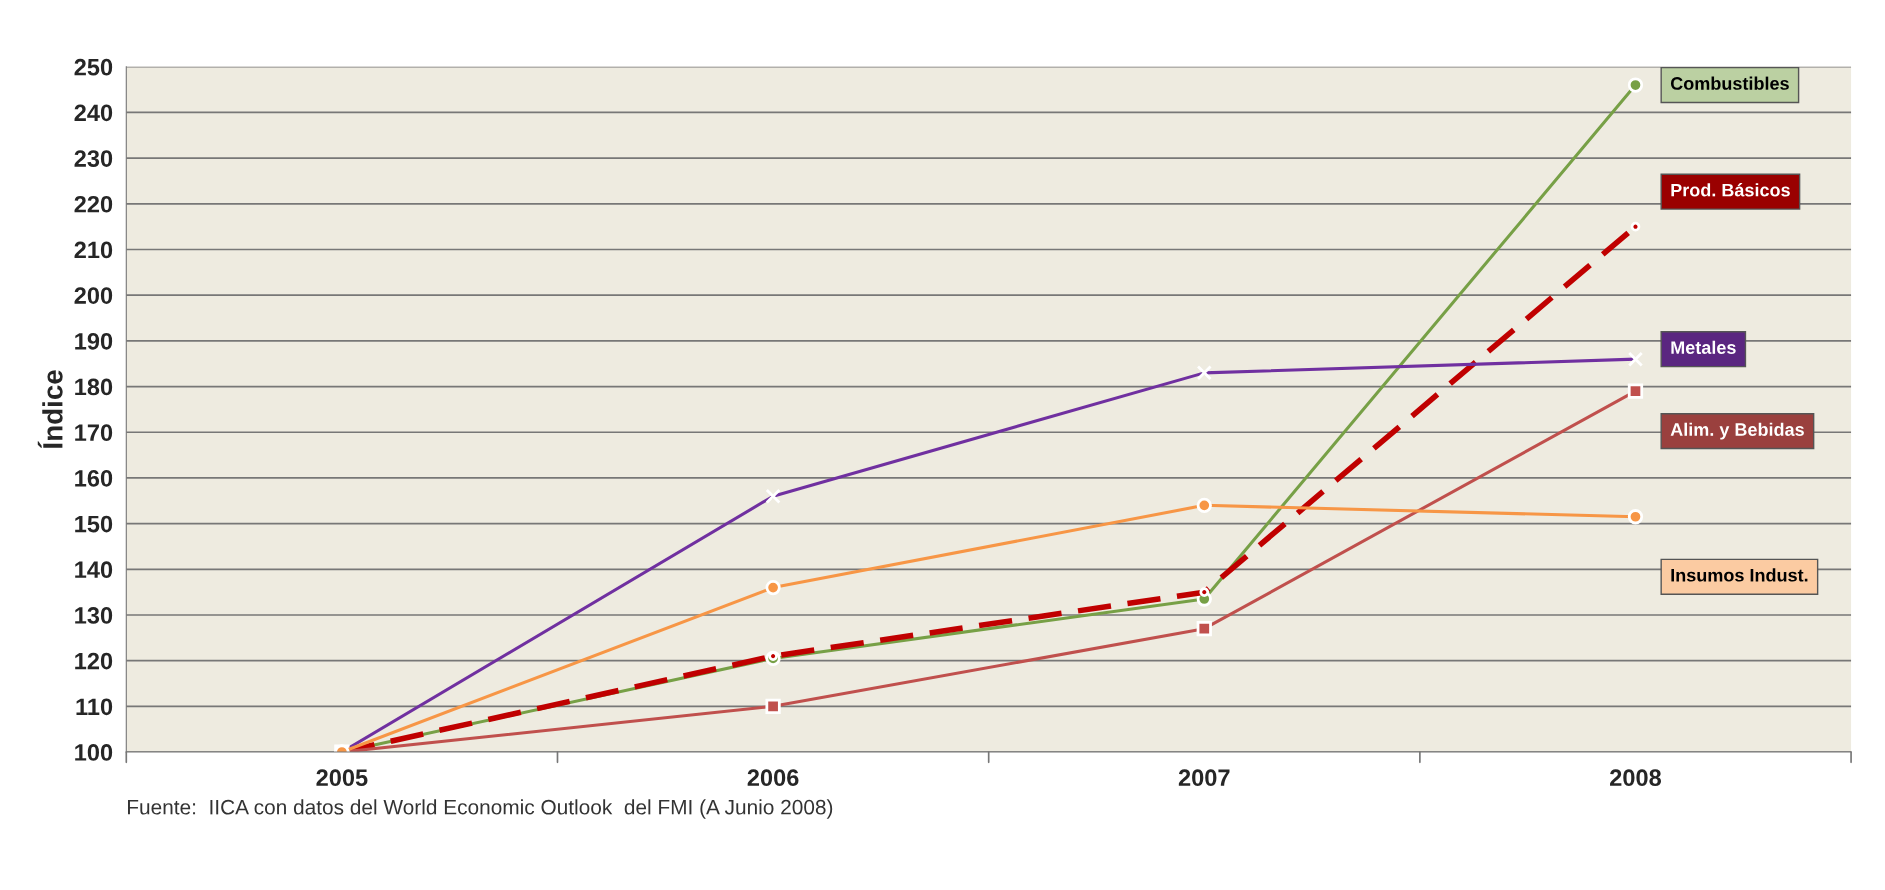  I want to click on y-tick-label: 160, so click(94, 478).